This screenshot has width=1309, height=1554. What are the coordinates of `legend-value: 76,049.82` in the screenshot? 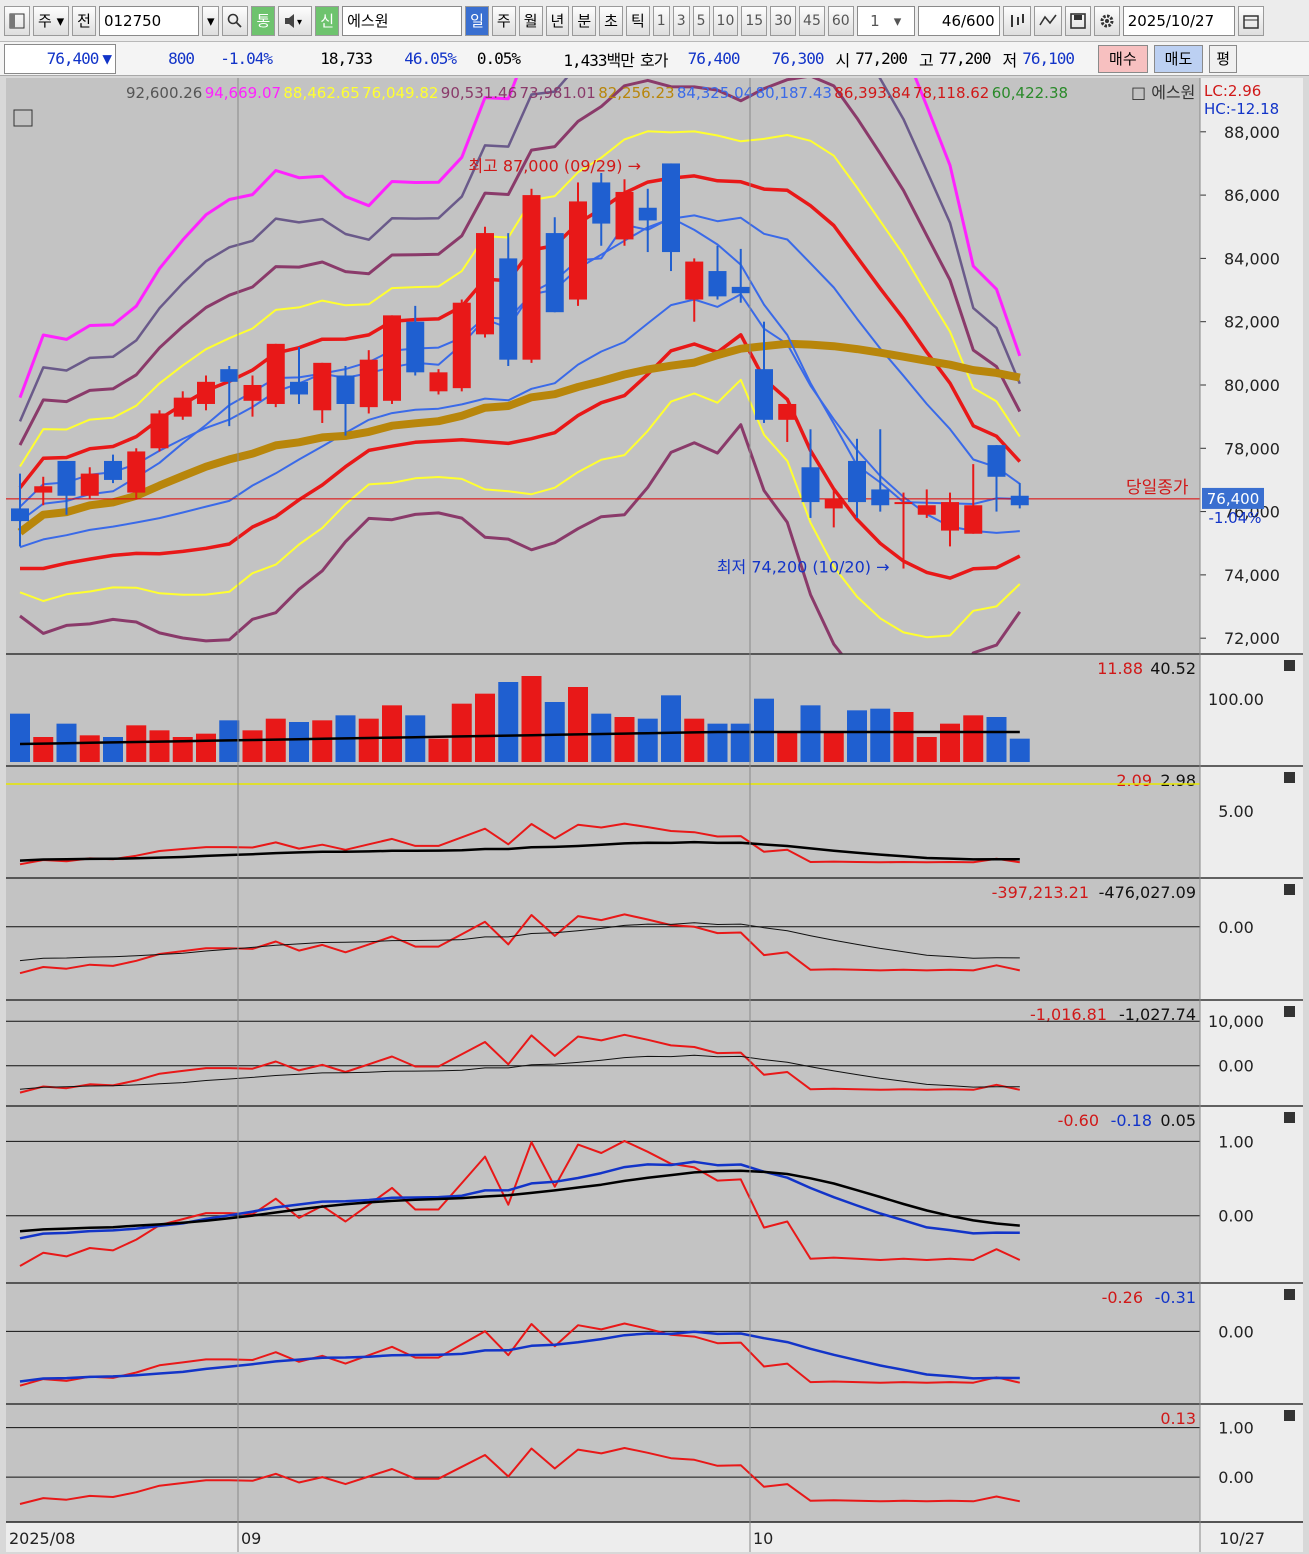 It's located at (400, 93).